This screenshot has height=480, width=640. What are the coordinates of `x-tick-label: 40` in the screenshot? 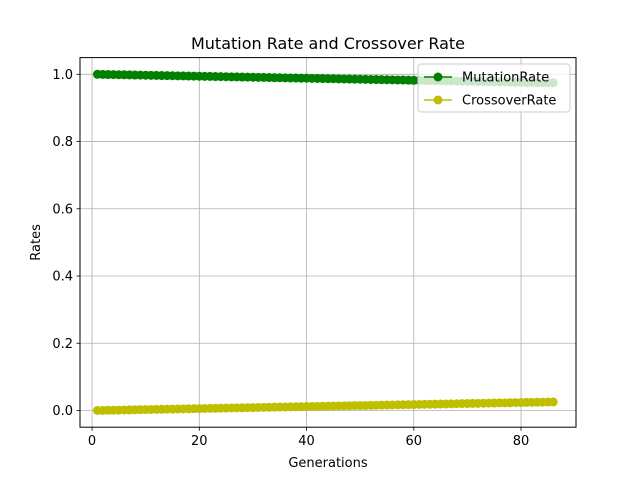 It's located at (306, 441).